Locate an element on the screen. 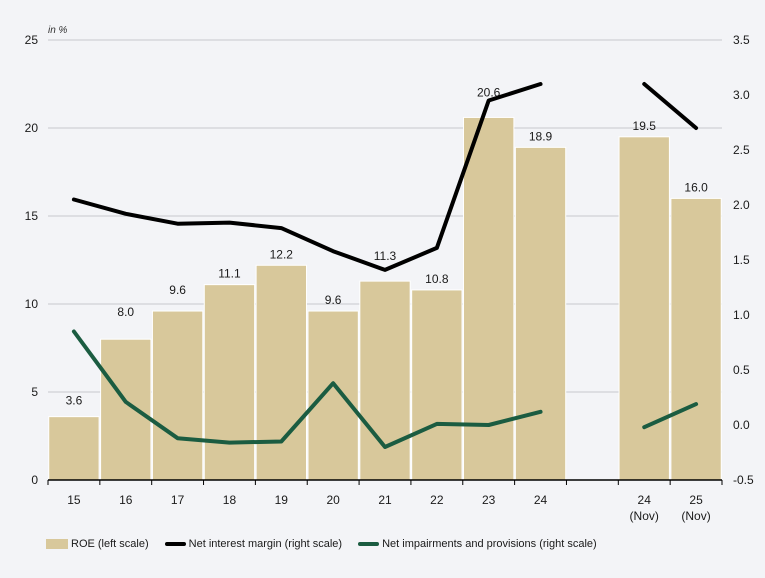  x-tick-label: 25 (Nov) is located at coordinates (695, 508).